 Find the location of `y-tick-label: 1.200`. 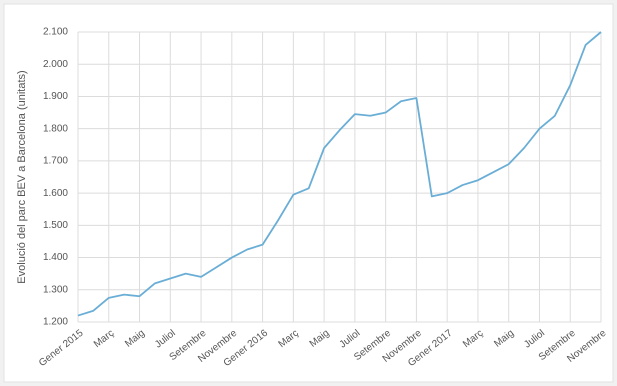

y-tick-label: 1.200 is located at coordinates (55, 322).